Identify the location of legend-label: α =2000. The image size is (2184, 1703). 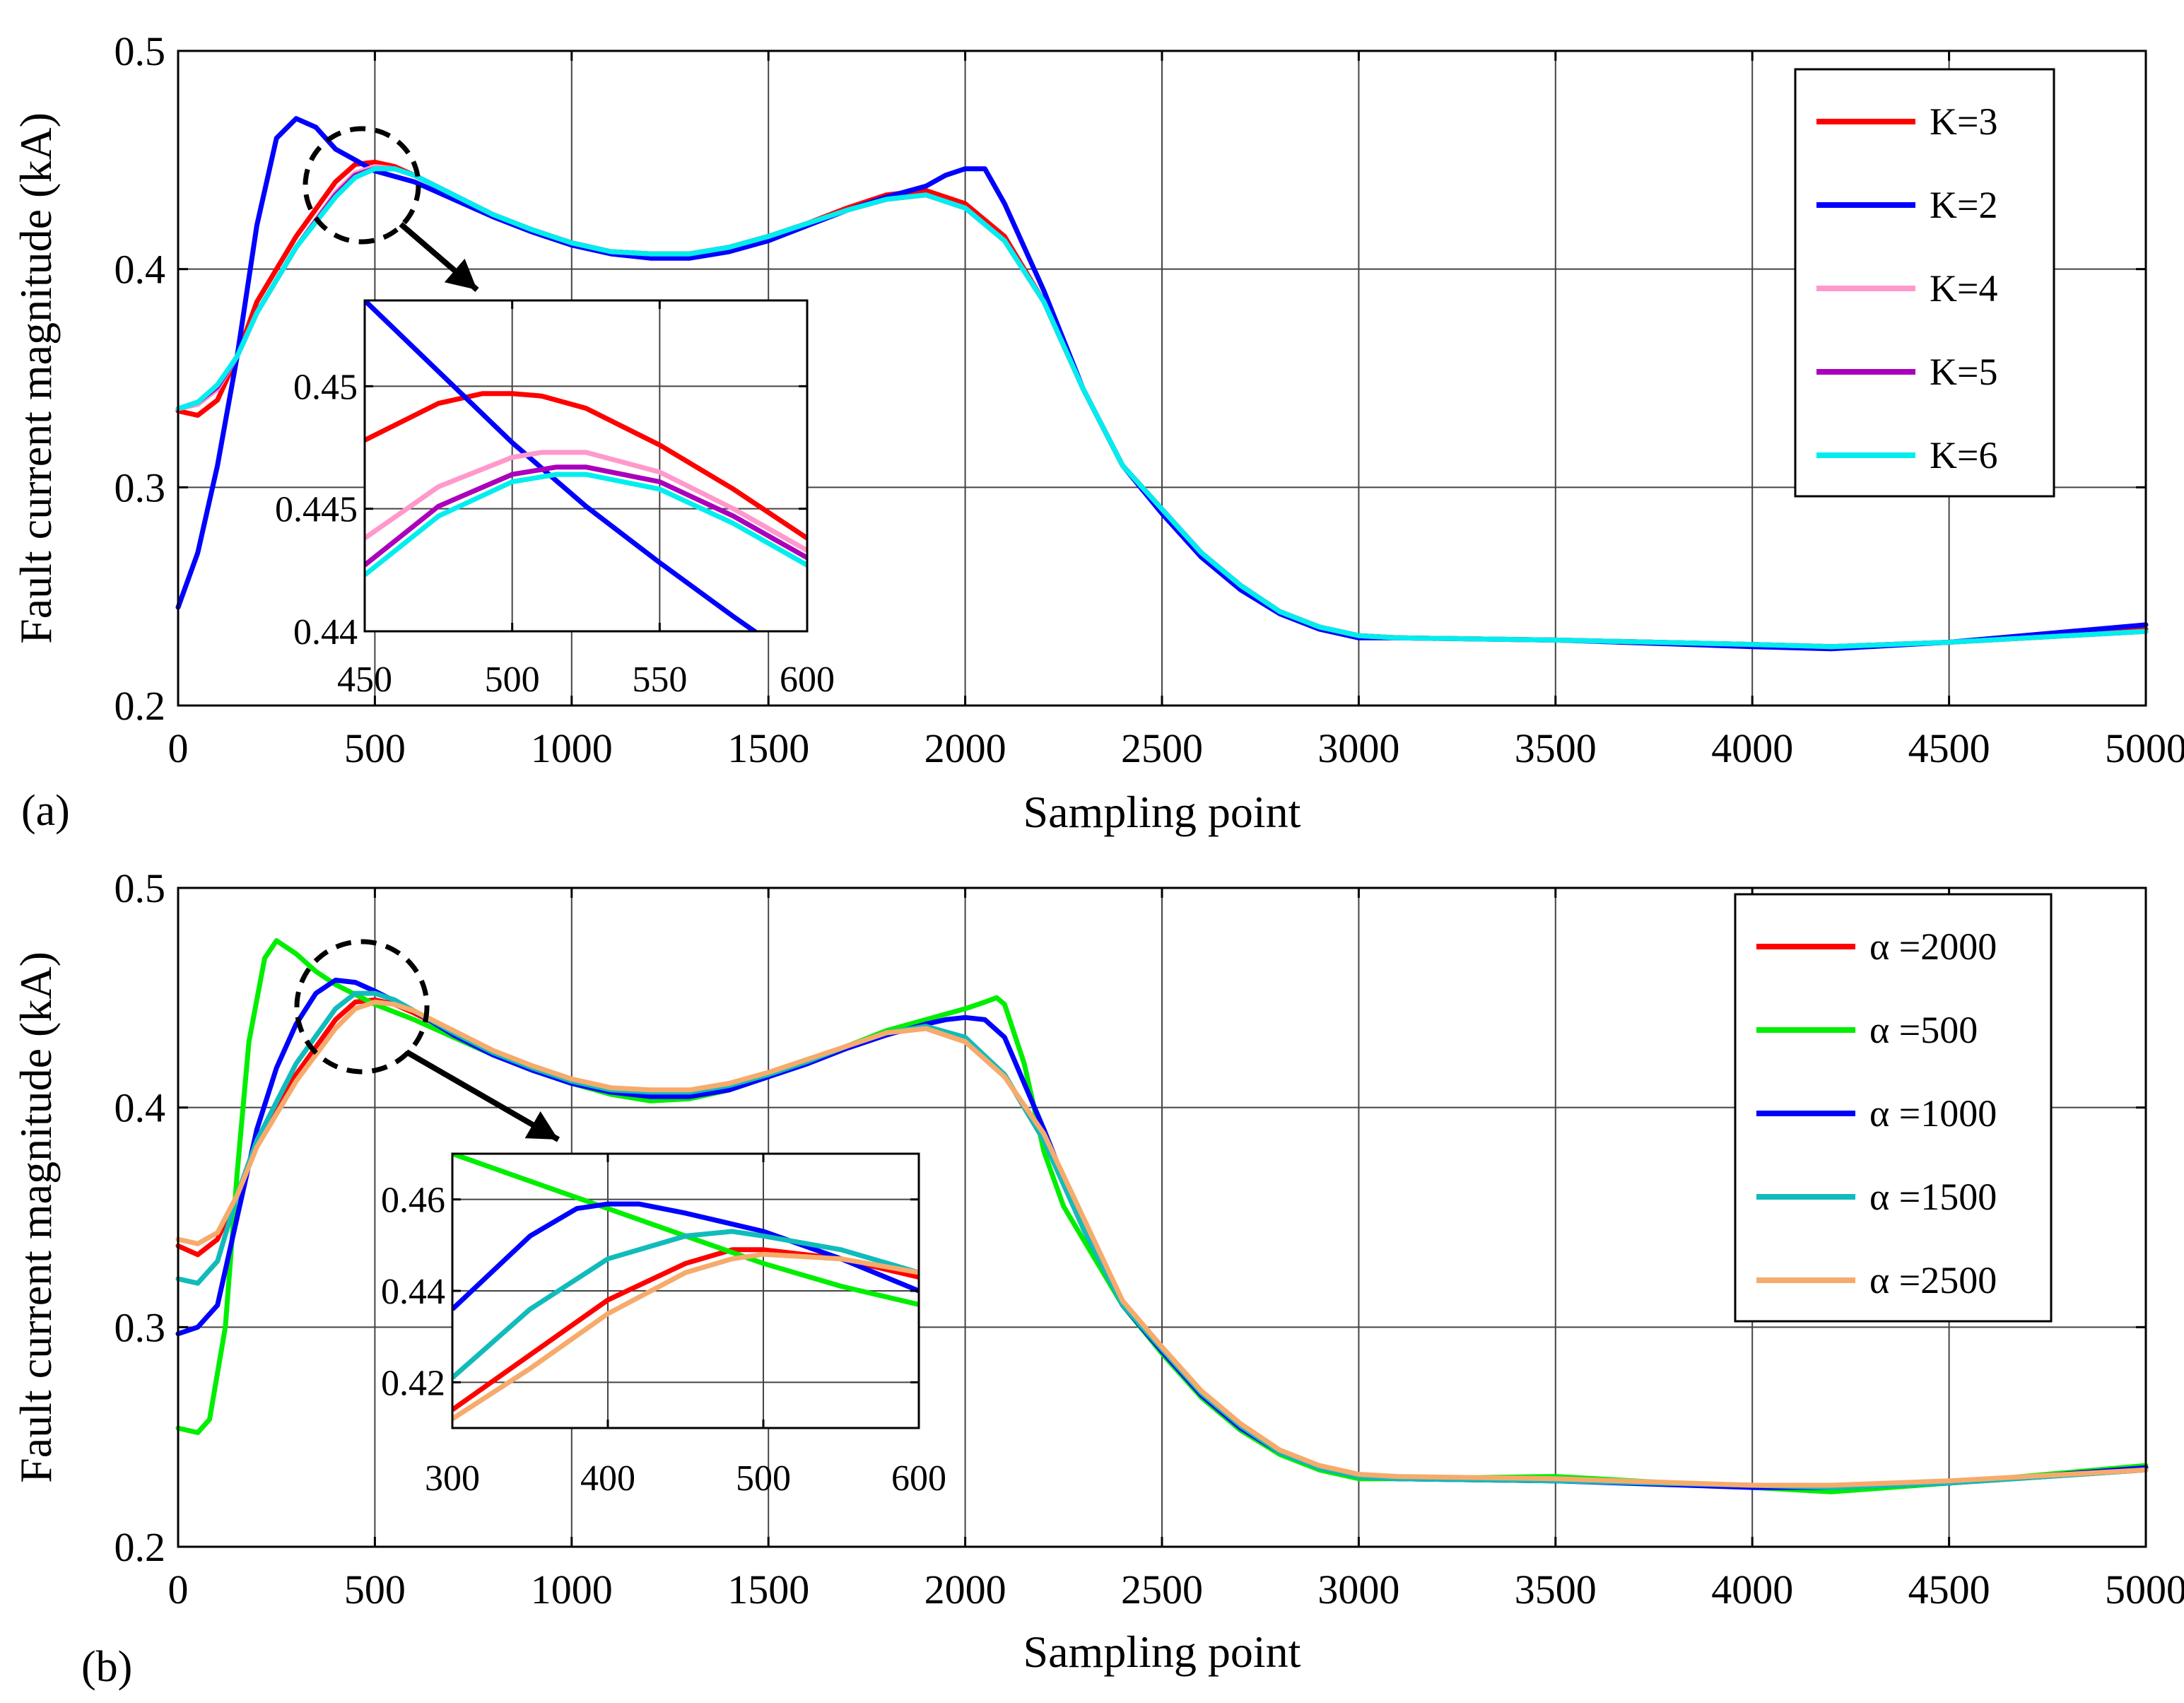
(1933, 946).